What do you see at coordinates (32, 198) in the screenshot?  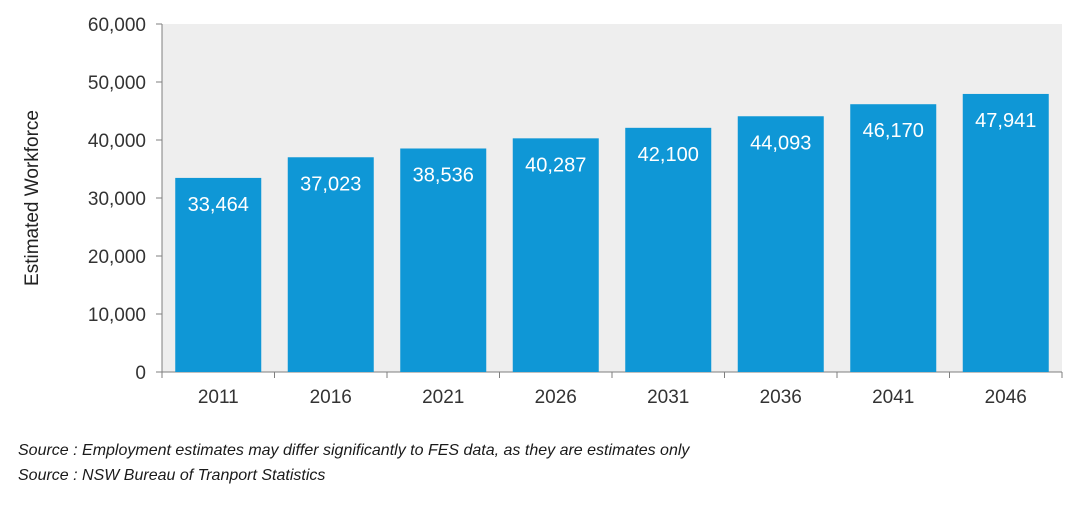 I see `y-axis-label: Estimated Workforce` at bounding box center [32, 198].